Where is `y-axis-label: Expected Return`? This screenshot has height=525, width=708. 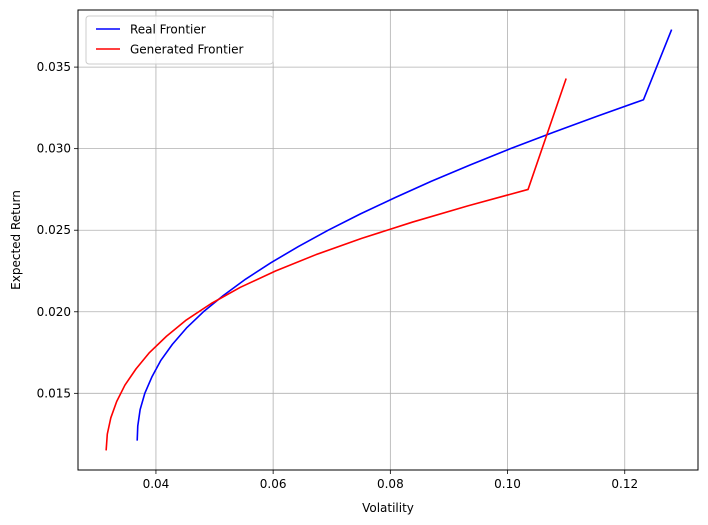
y-axis-label: Expected Return is located at coordinates (16, 240).